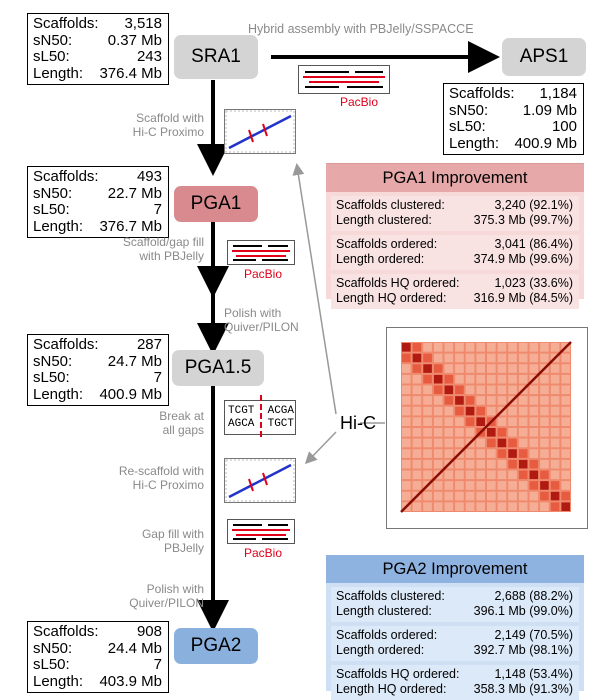 The width and height of the screenshot is (611, 700). Describe the element at coordinates (130, 681) in the screenshot. I see `stat-value: 403.9 Mb` at that location.